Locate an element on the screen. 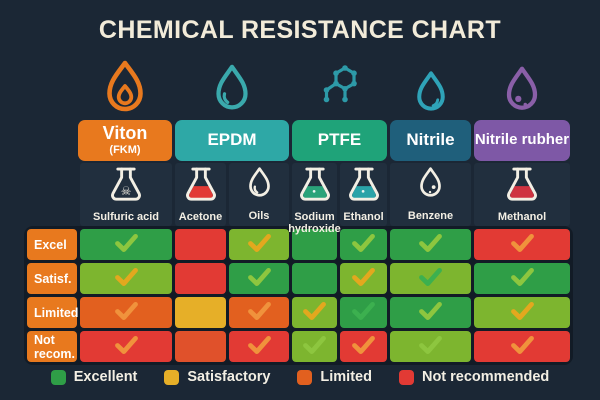 This screenshot has height=400, width=600. legend-label: Not recommended is located at coordinates (485, 377).